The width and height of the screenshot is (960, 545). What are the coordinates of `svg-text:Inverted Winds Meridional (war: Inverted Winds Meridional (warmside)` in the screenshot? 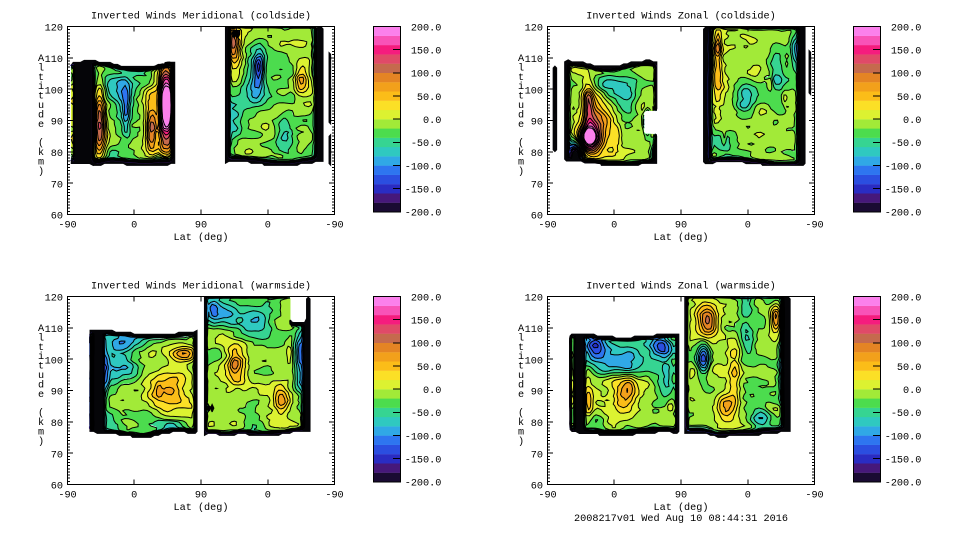 It's located at (201, 287).